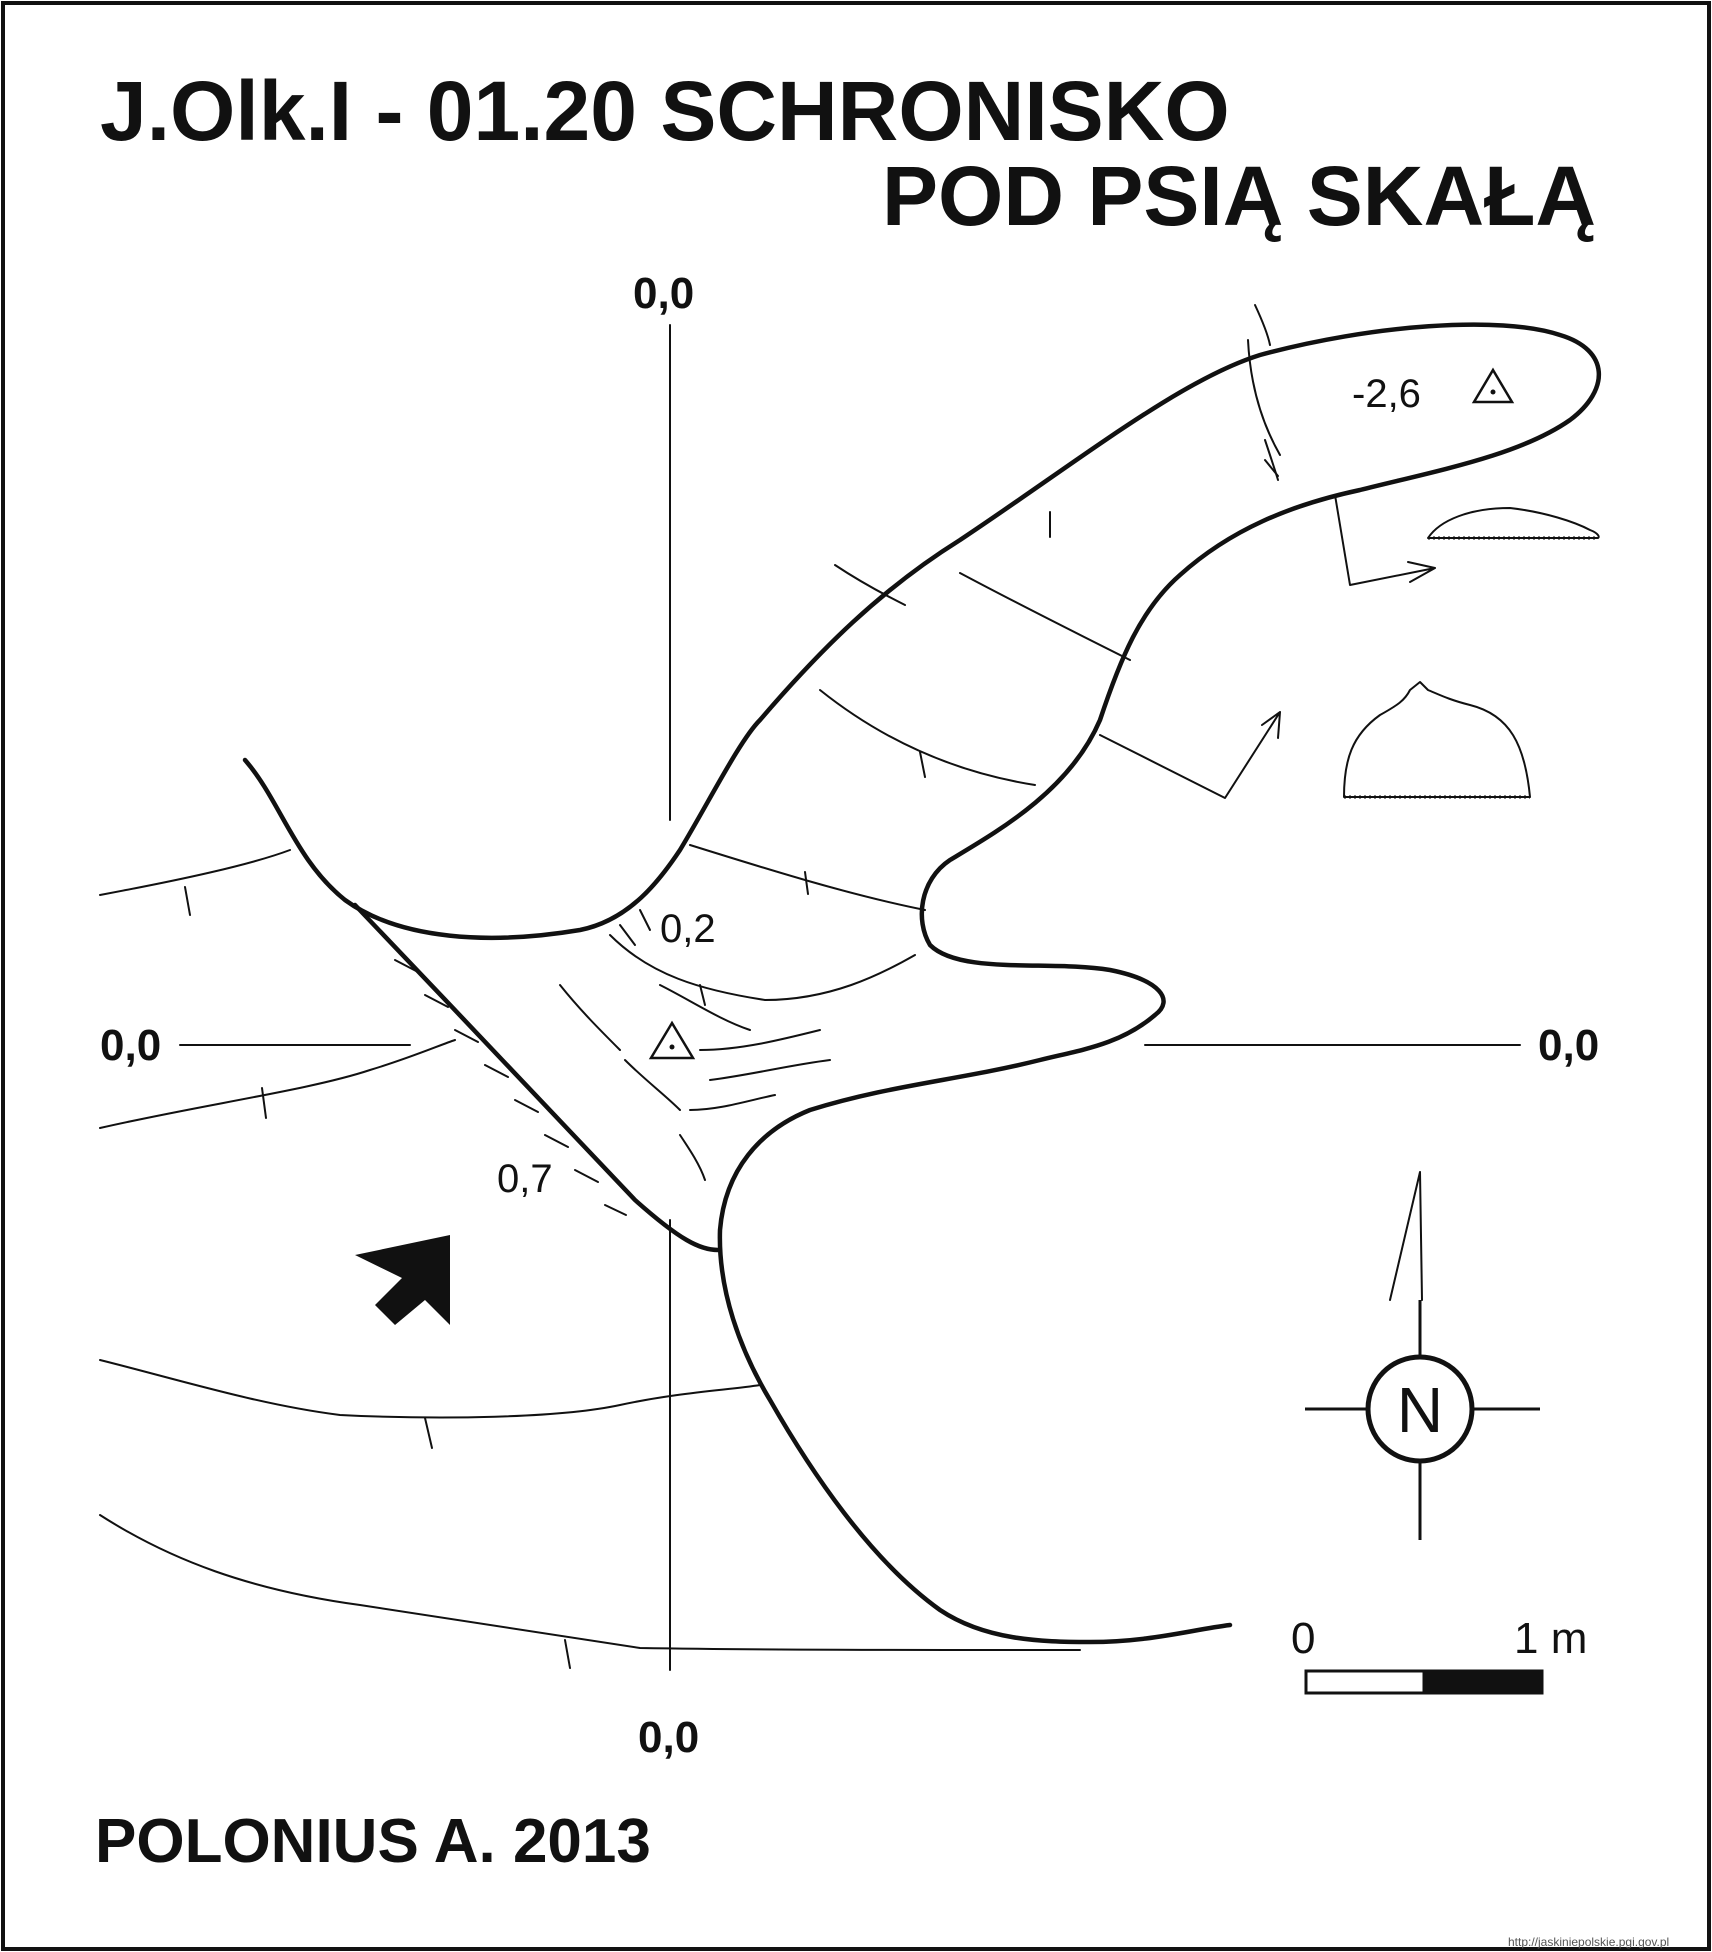 Image resolution: width=1712 pixels, height=1952 pixels. I want to click on contour-left-lower, so click(430, 1389).